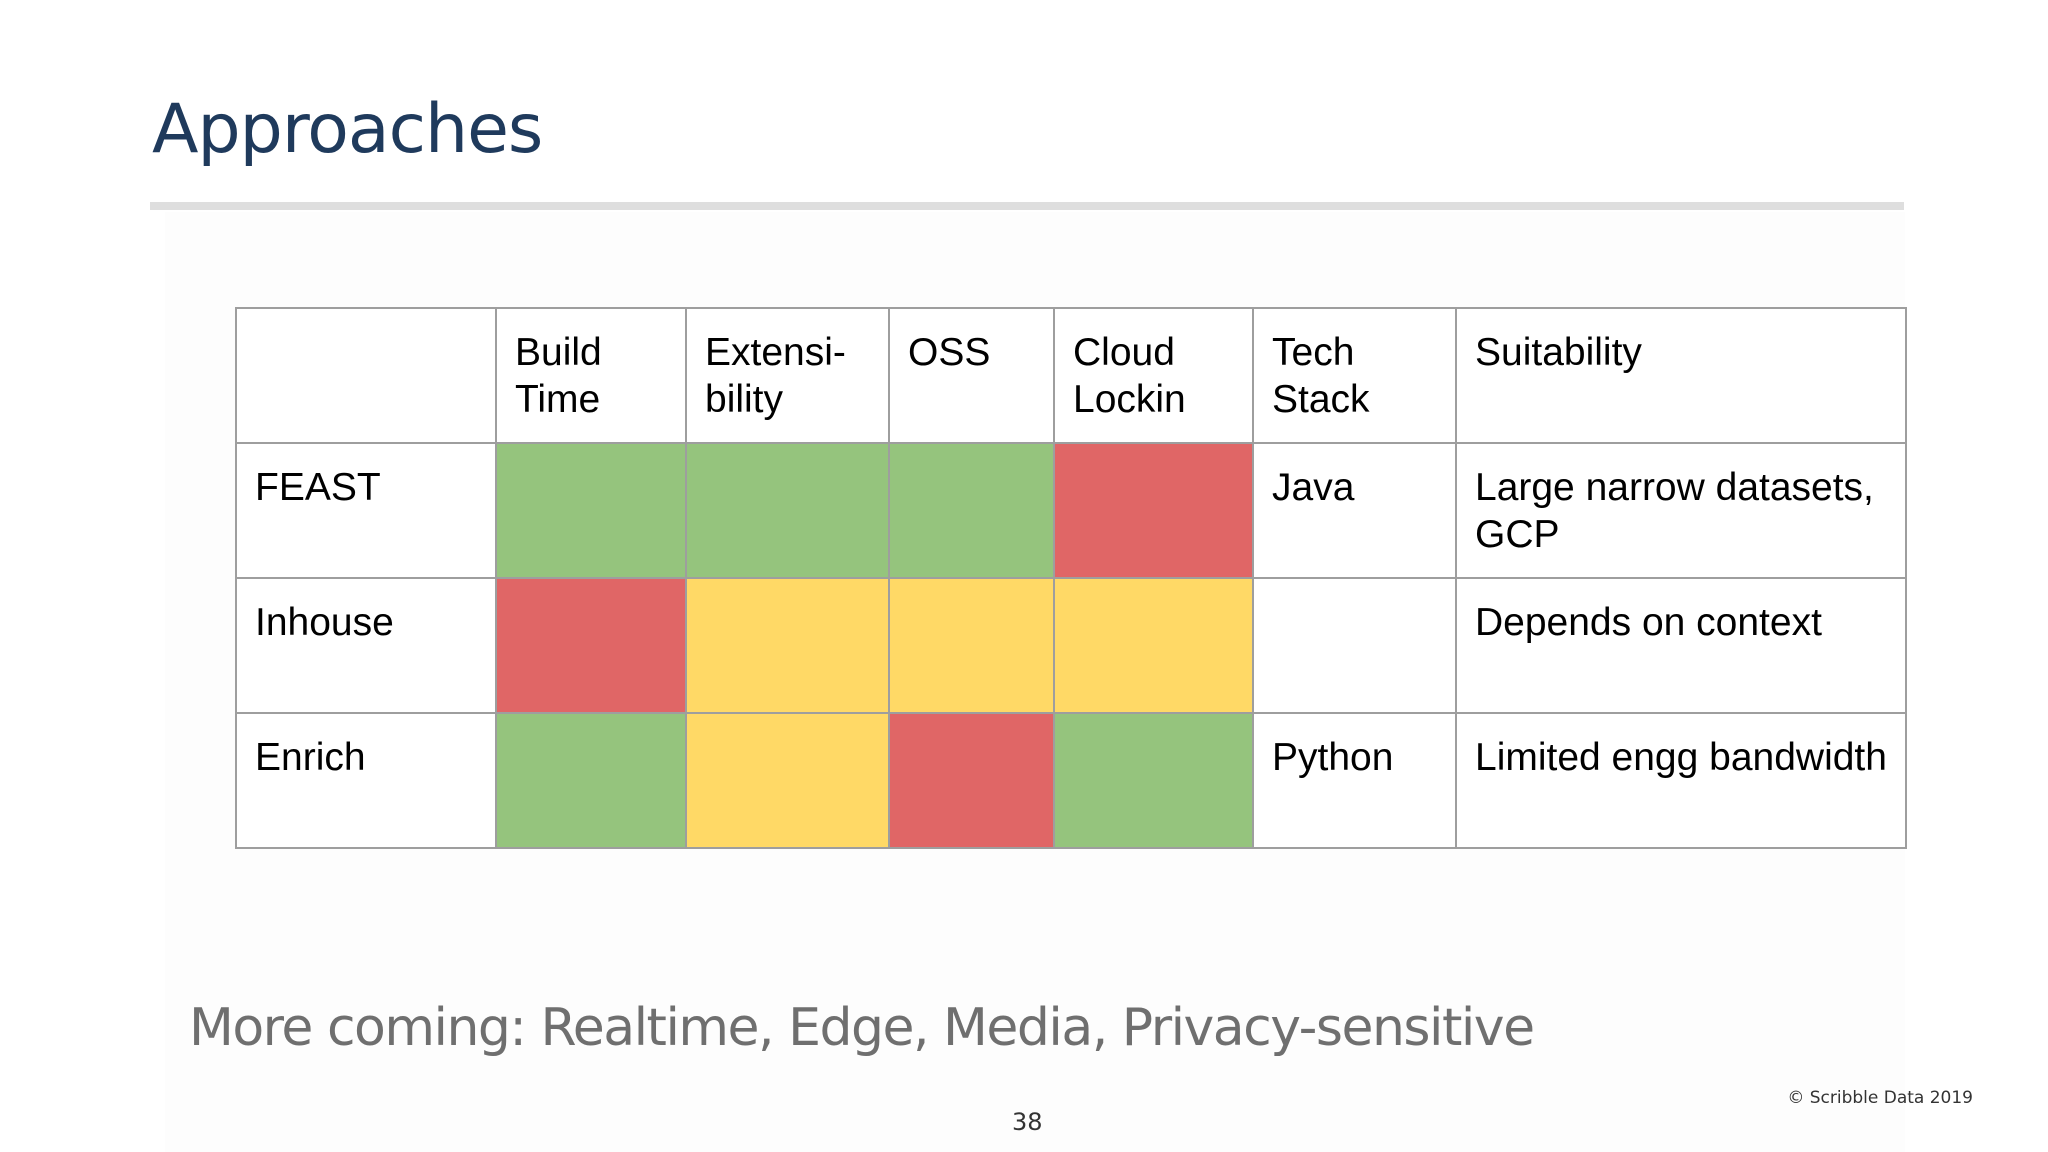  What do you see at coordinates (1681, 645) in the screenshot?
I see `suitability-cell: Depends on context` at bounding box center [1681, 645].